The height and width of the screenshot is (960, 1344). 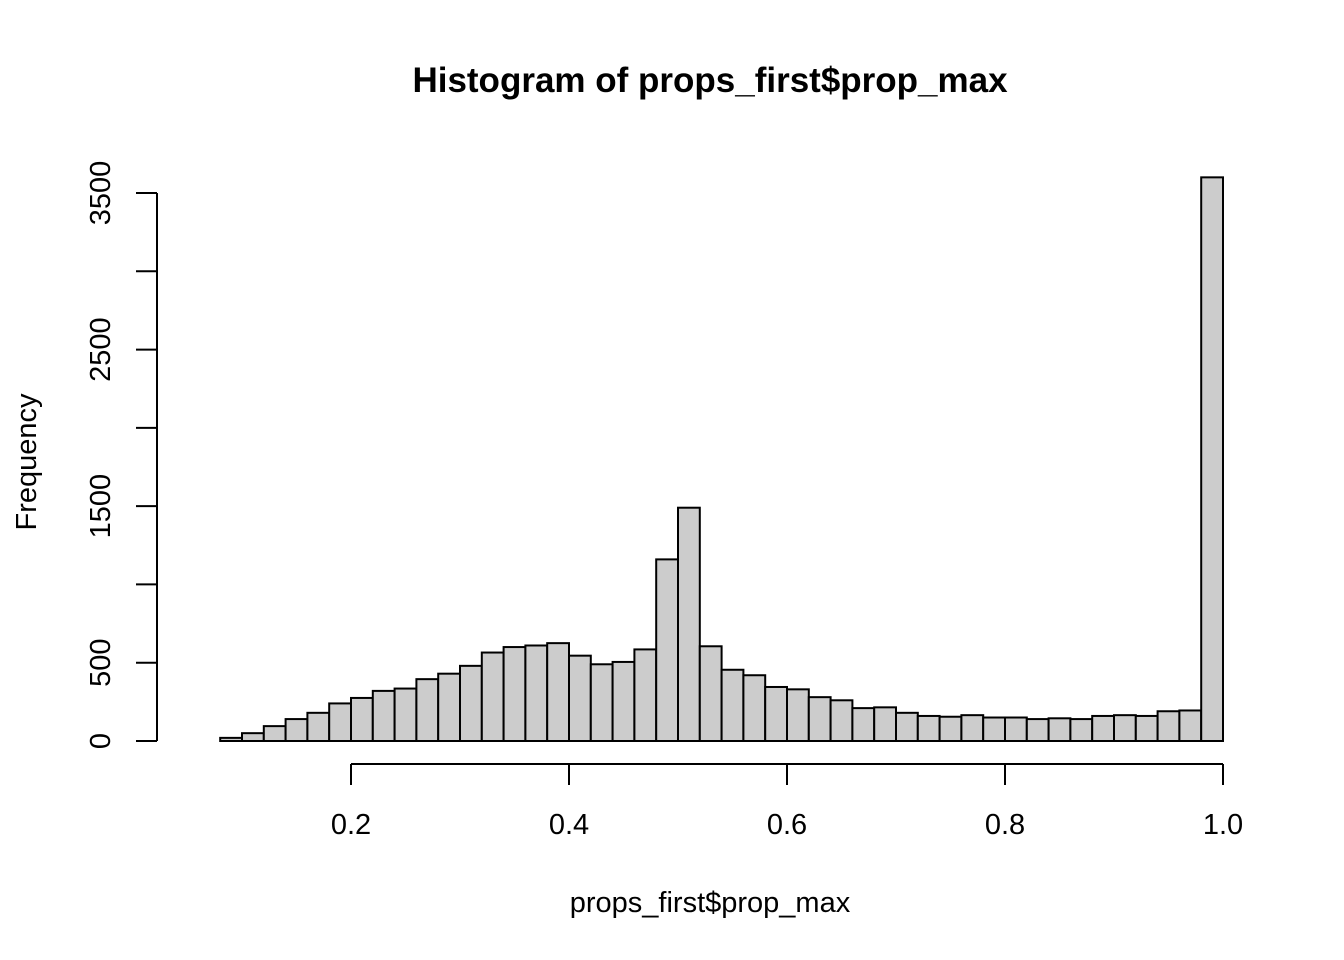 What do you see at coordinates (710, 903) in the screenshot?
I see `x-axis-label: props_first$prop_max` at bounding box center [710, 903].